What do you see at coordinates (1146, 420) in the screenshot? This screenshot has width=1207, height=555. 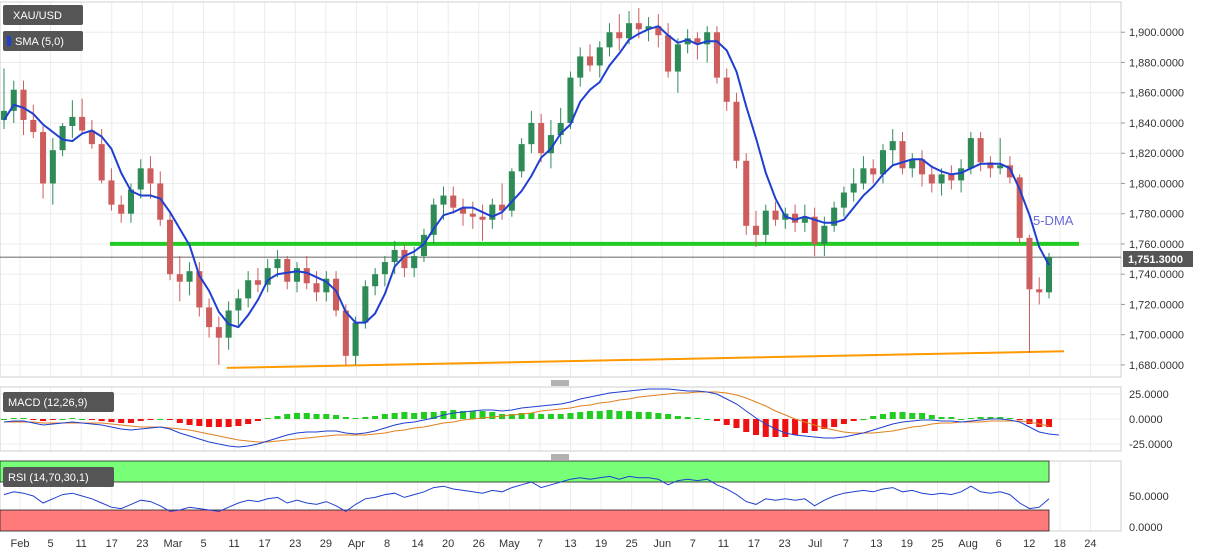 I see `y-tick-label: 0.0000` at bounding box center [1146, 420].